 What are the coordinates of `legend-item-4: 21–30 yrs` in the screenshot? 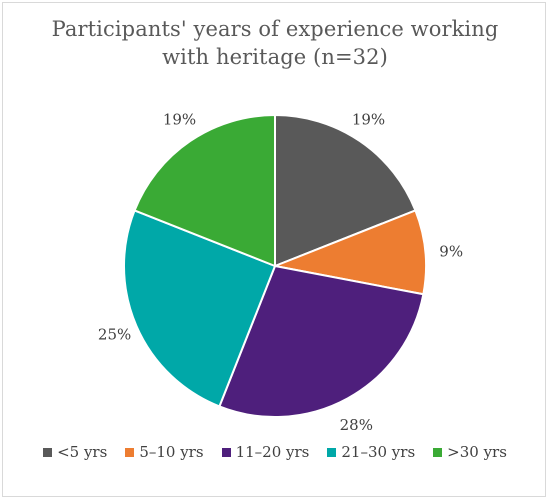 It's located at (371, 452).